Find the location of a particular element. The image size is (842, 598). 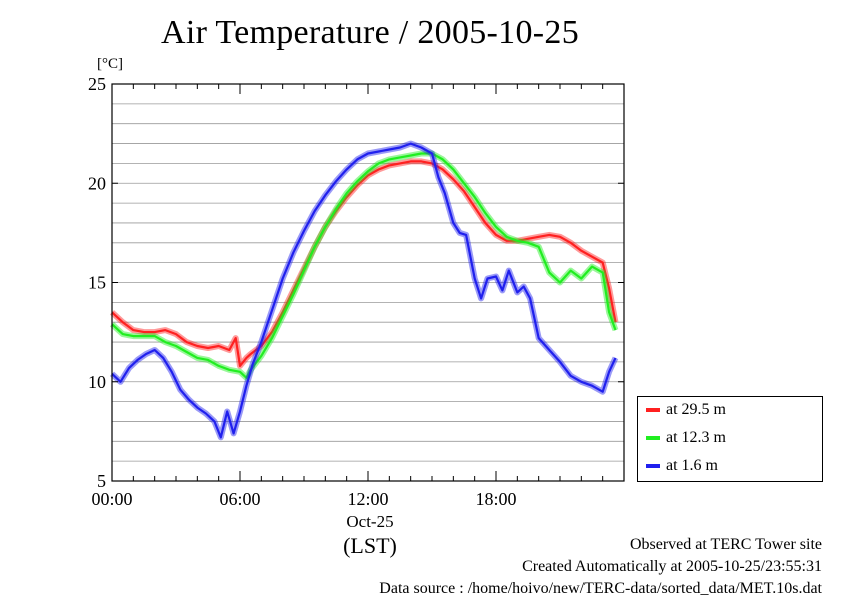

x-tick-label: 00:00 is located at coordinates (111, 499).